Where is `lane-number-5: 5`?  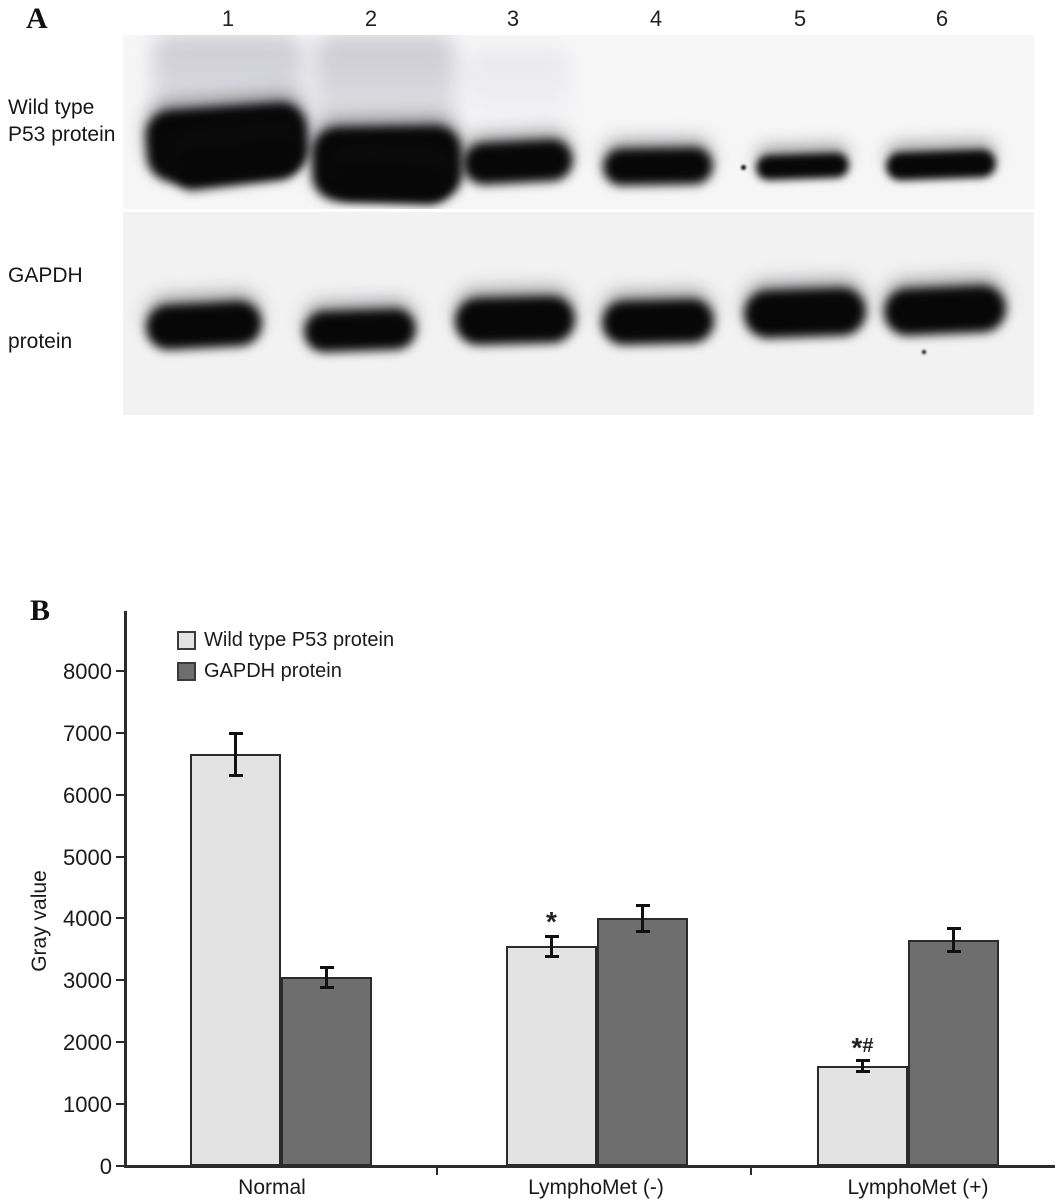
lane-number-5: 5 is located at coordinates (800, 18).